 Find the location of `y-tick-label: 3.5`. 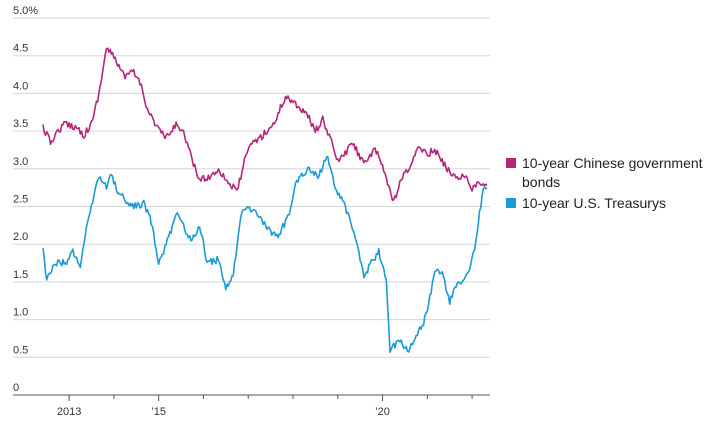

y-tick-label: 3.5 is located at coordinates (20, 124).